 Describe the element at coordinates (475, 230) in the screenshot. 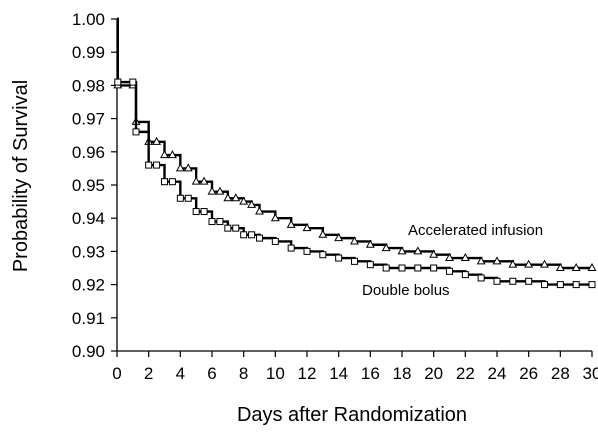

I see `annotation-accelerated-infusion: Accelerated infusion` at that location.